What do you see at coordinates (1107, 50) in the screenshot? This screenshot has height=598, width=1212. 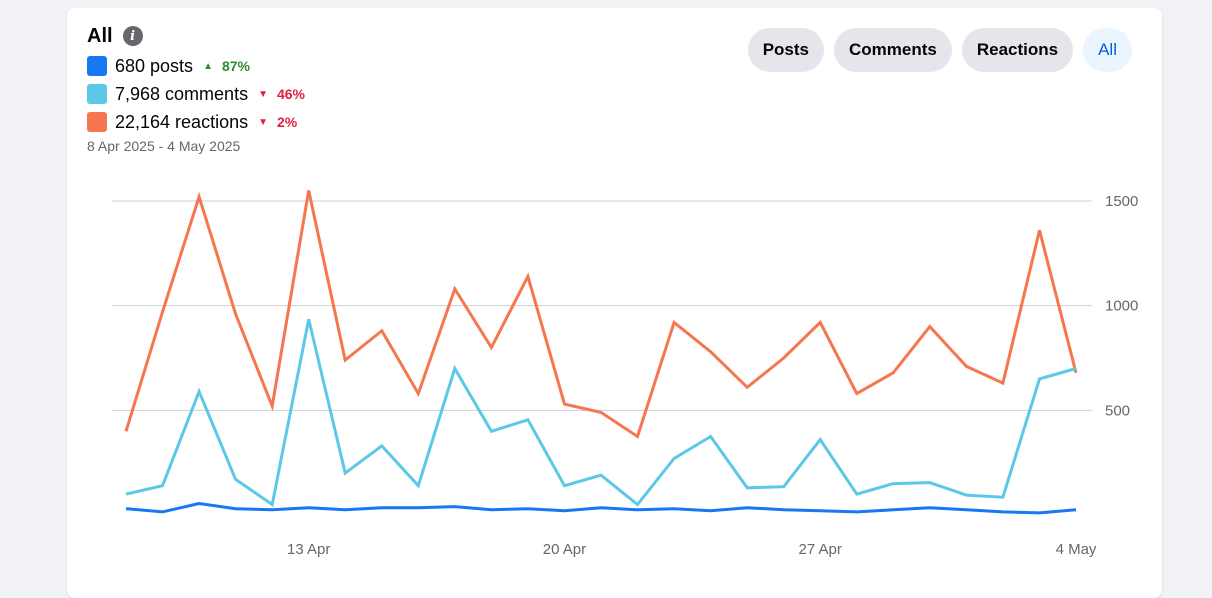 I see `filter-all-button: All` at bounding box center [1107, 50].